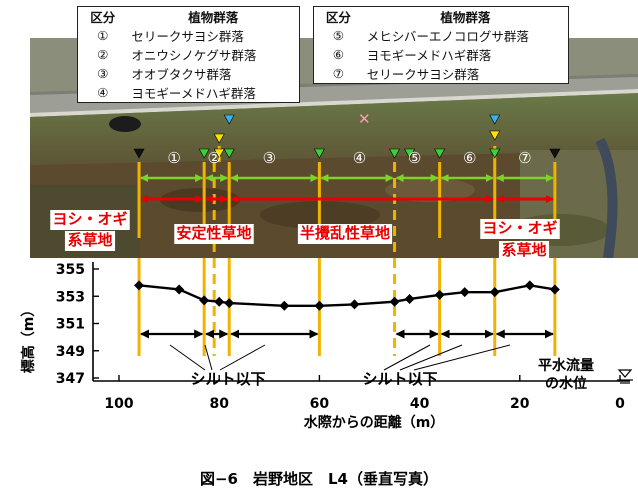 Image resolution: width=638 pixels, height=493 pixels. What do you see at coordinates (194, 55) in the screenshot?
I see `legend-community: オニウシノケグサ群落` at bounding box center [194, 55].